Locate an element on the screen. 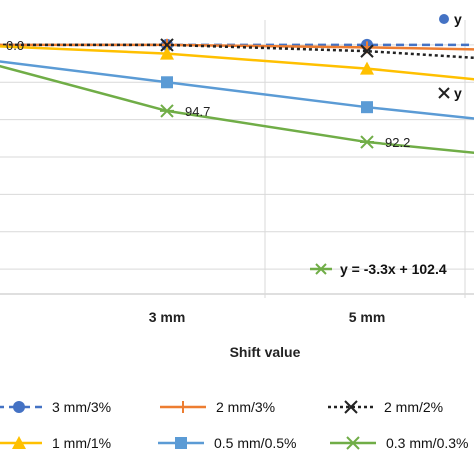 The height and width of the screenshot is (474, 474). marker-plus is located at coordinates (183, 407).